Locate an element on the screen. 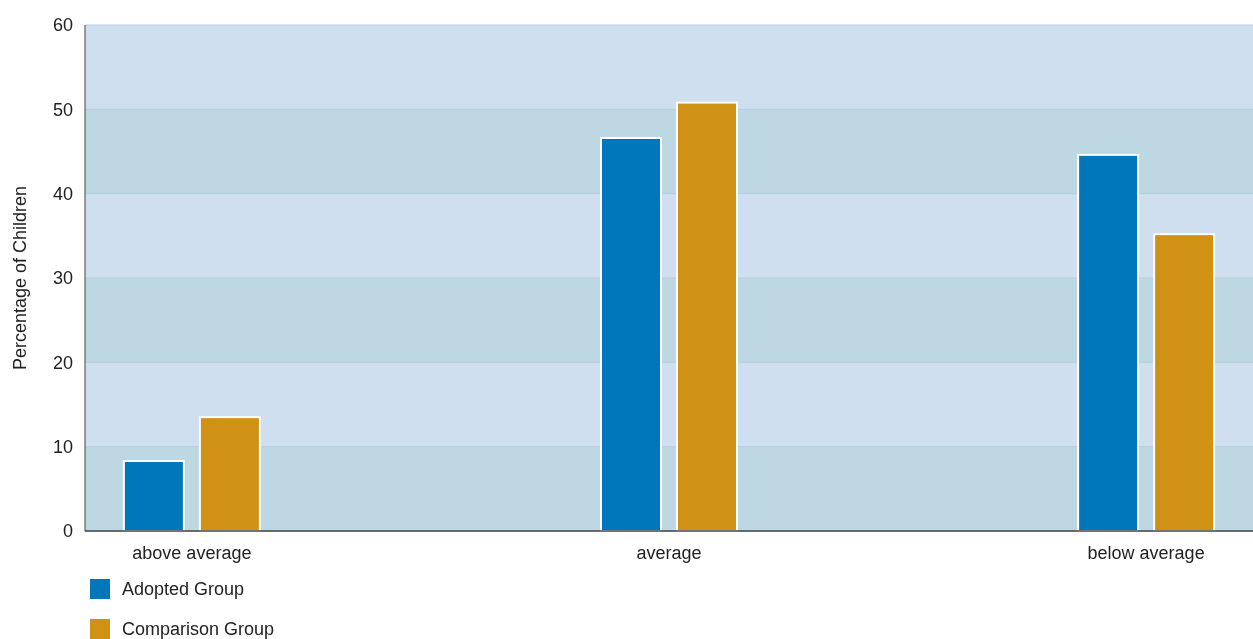 The width and height of the screenshot is (1253, 639). y-tick-label: 50 is located at coordinates (62, 109).